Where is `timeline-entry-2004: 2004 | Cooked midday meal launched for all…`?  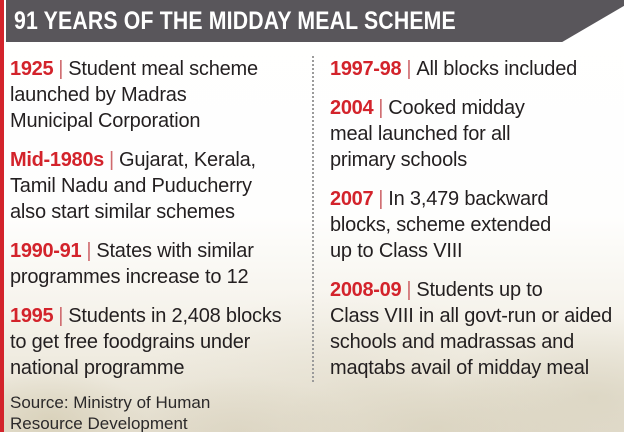
timeline-entry-2004: 2004 | Cooked midday meal launched for all… is located at coordinates (476, 134).